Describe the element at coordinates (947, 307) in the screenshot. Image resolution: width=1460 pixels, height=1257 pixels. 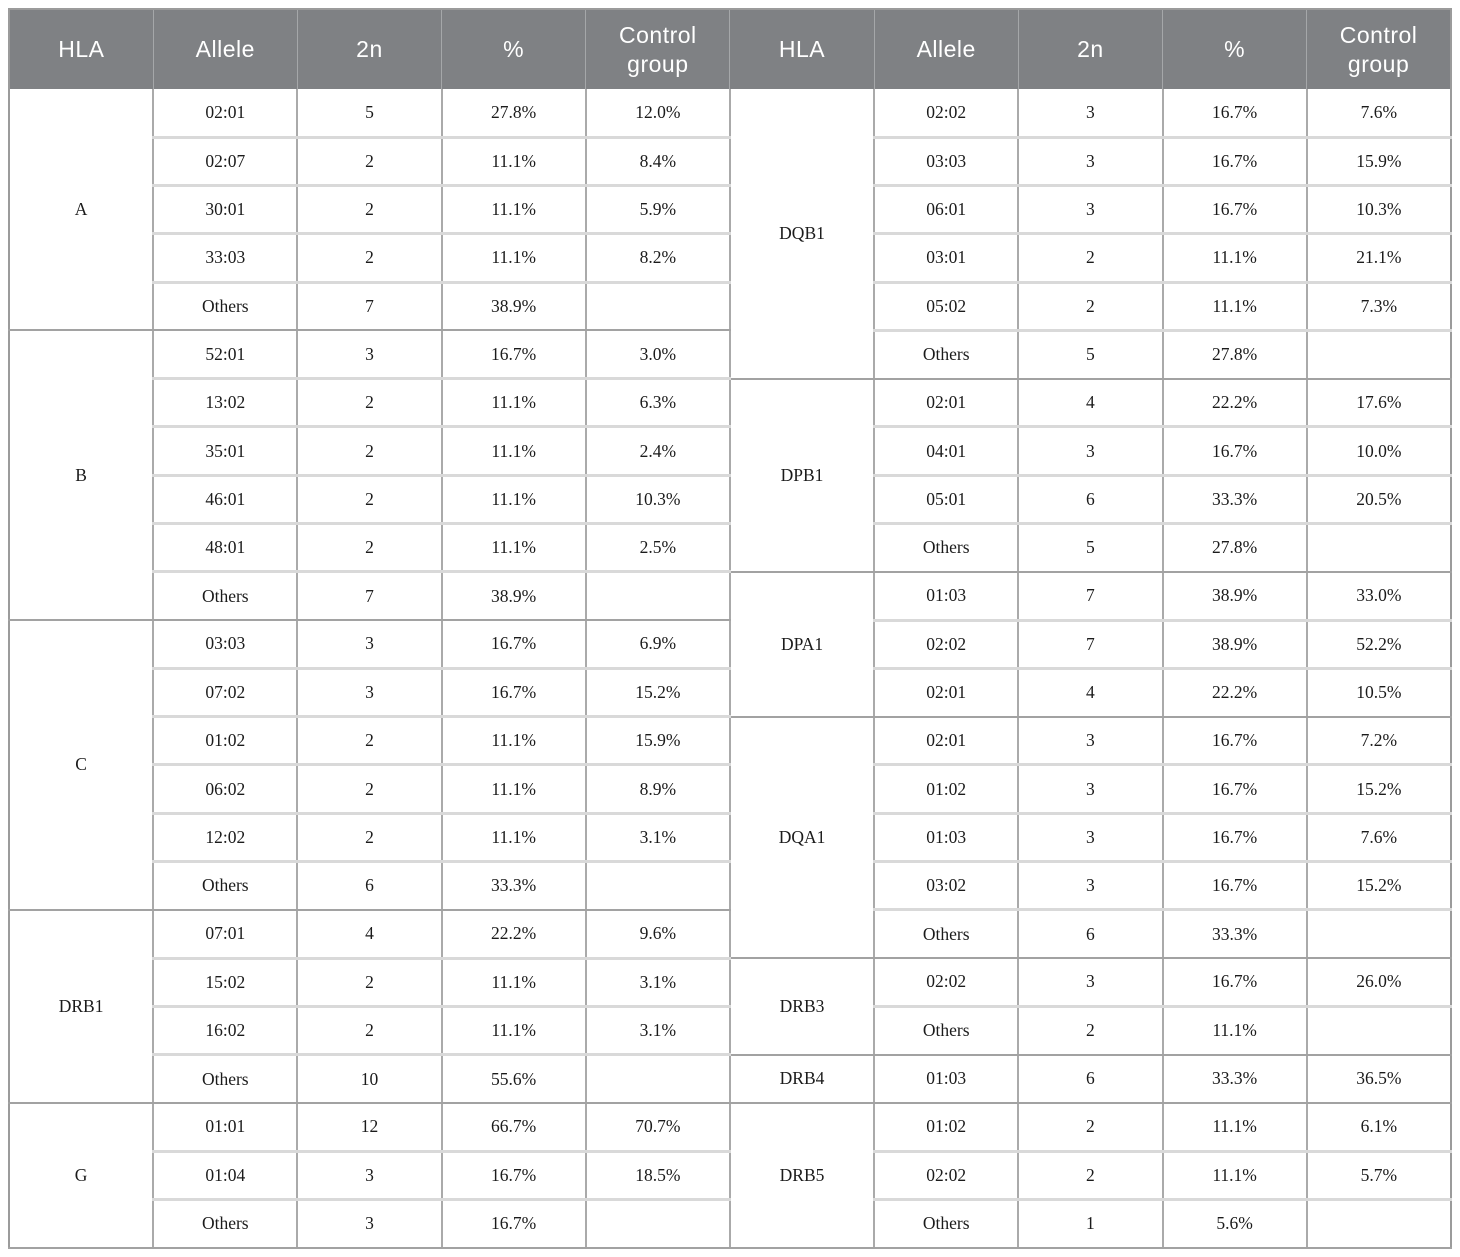
I see `allele-cell: 05:02` at that location.